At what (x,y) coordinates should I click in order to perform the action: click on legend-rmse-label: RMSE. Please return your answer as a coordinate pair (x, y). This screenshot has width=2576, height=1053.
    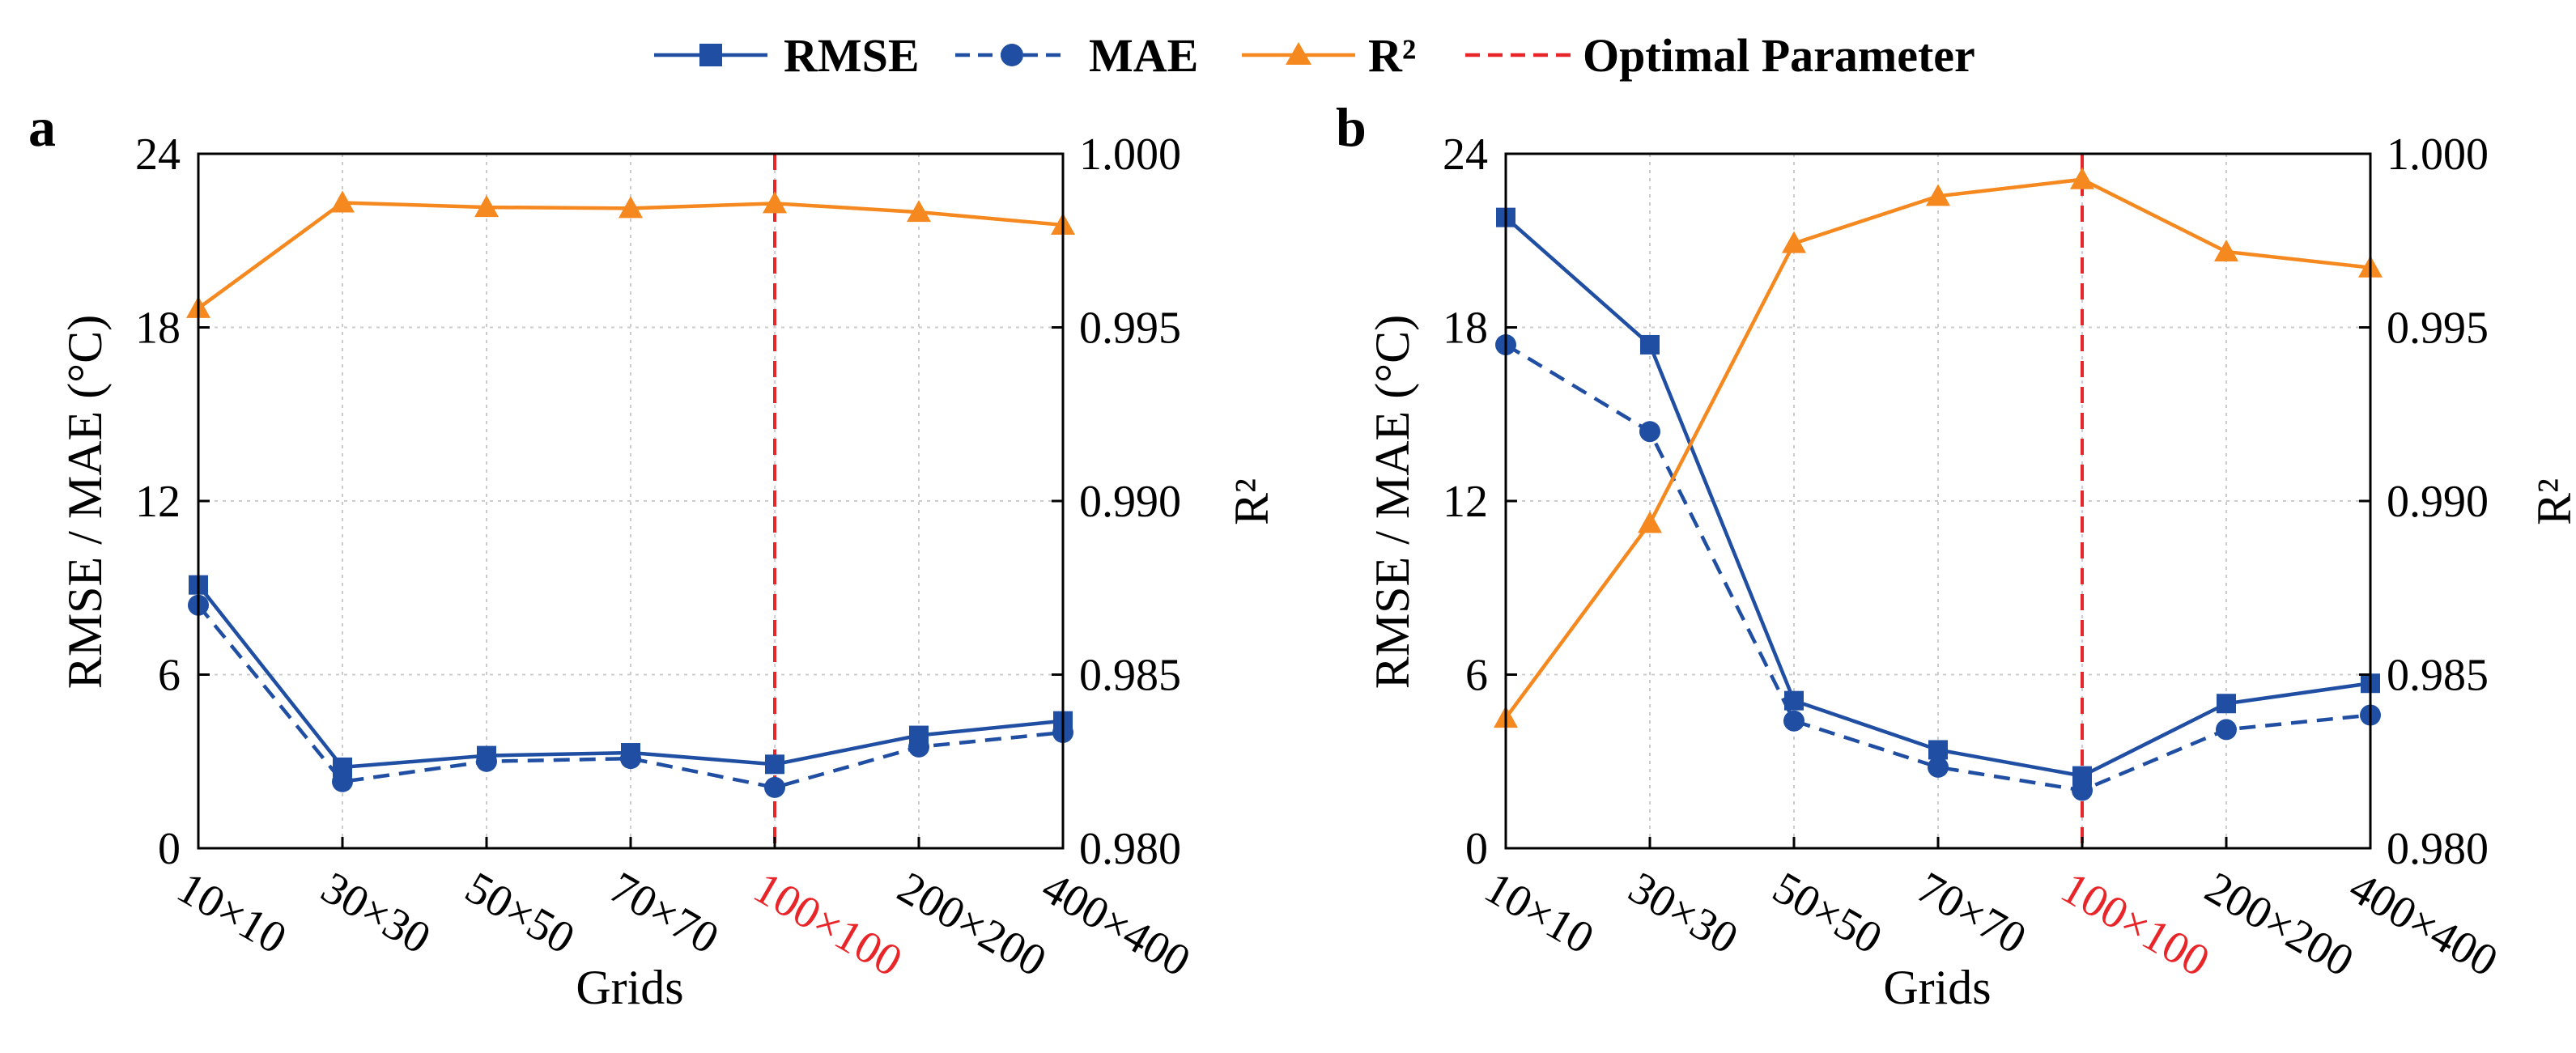
    Looking at the image, I should click on (852, 55).